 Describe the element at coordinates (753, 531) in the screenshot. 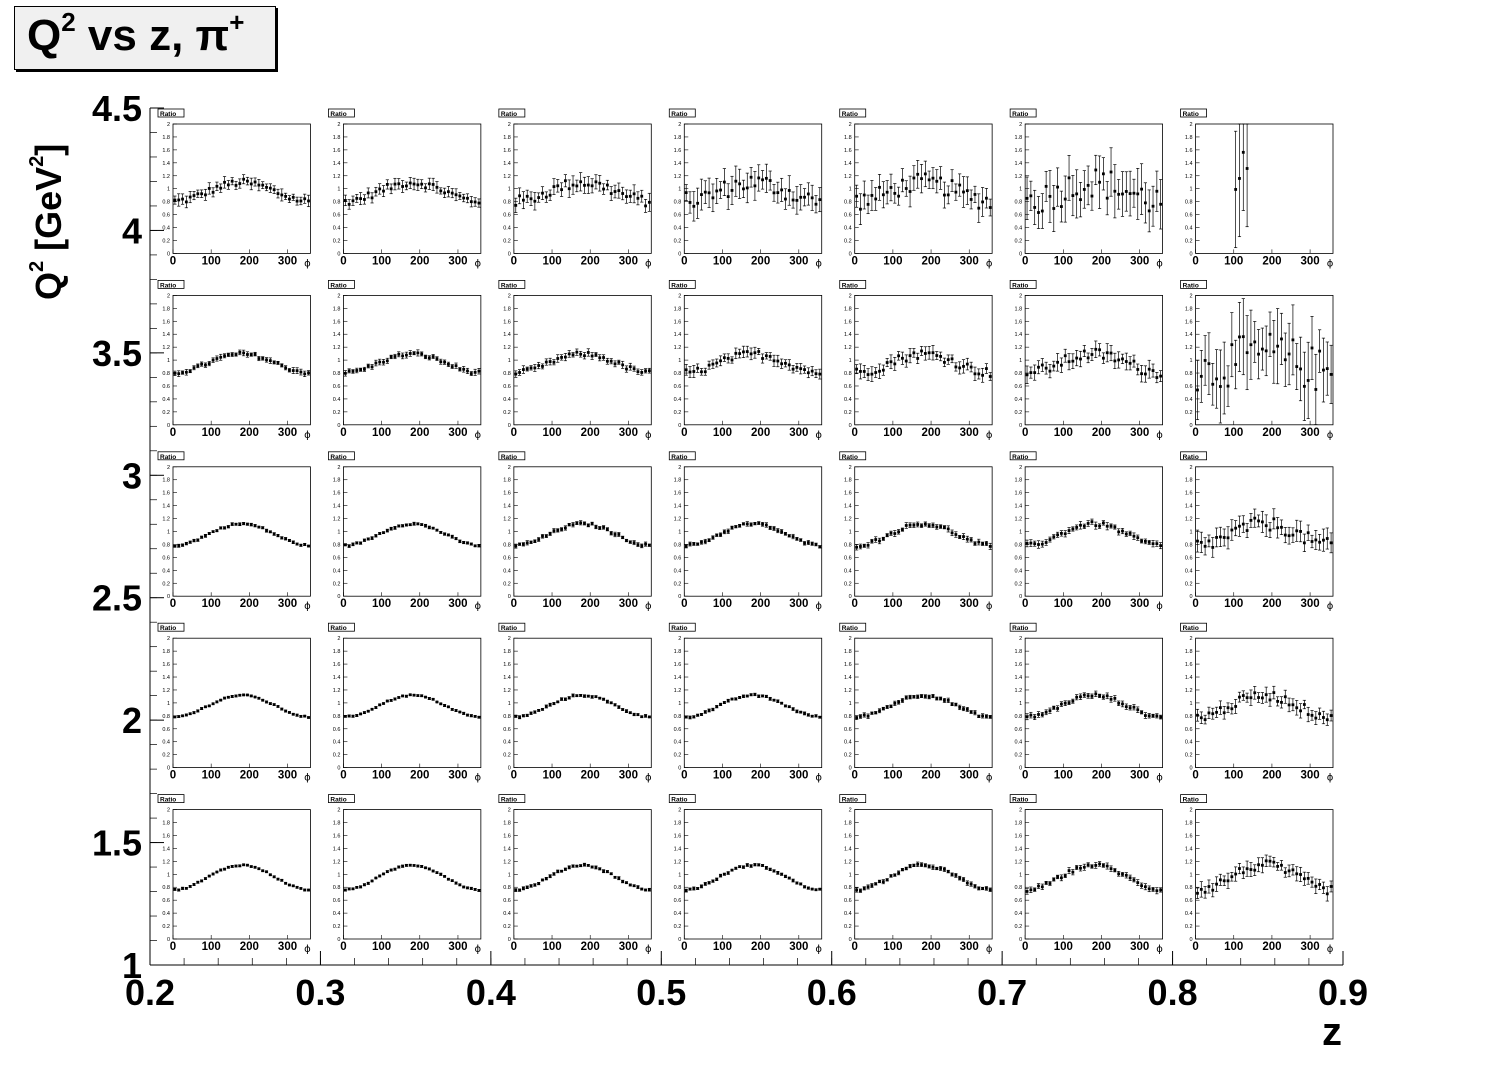

I see `panel-frame-r2-c3` at that location.